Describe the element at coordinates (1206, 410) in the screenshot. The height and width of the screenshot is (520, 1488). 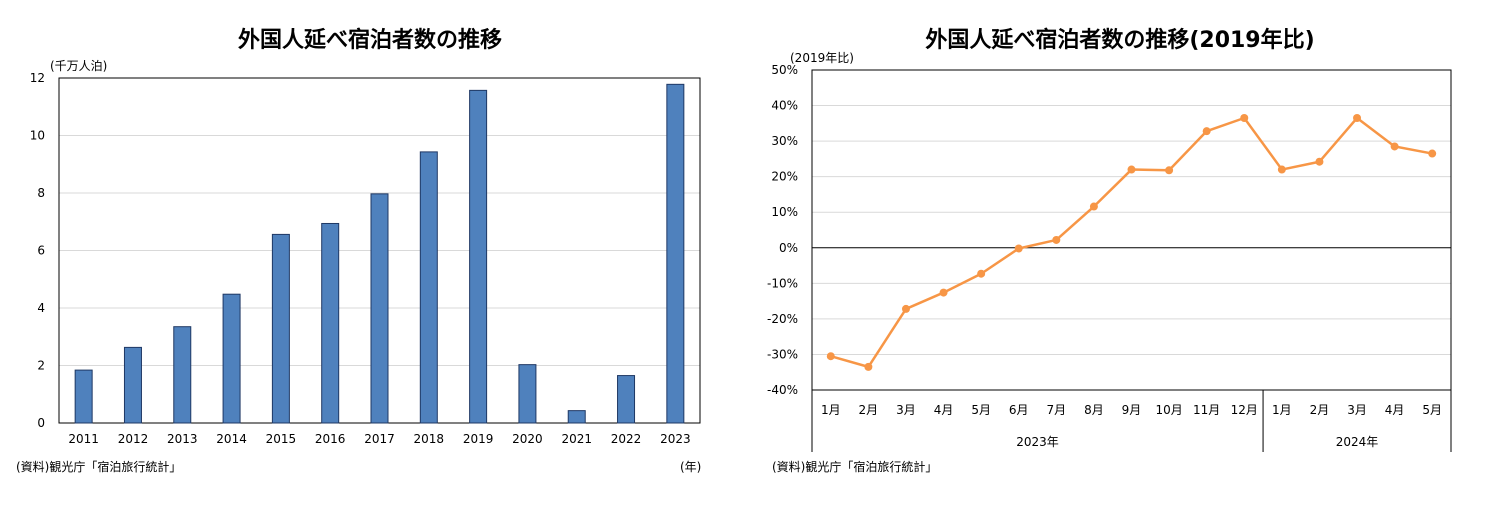
I see `x-tick-label: 11月` at that location.